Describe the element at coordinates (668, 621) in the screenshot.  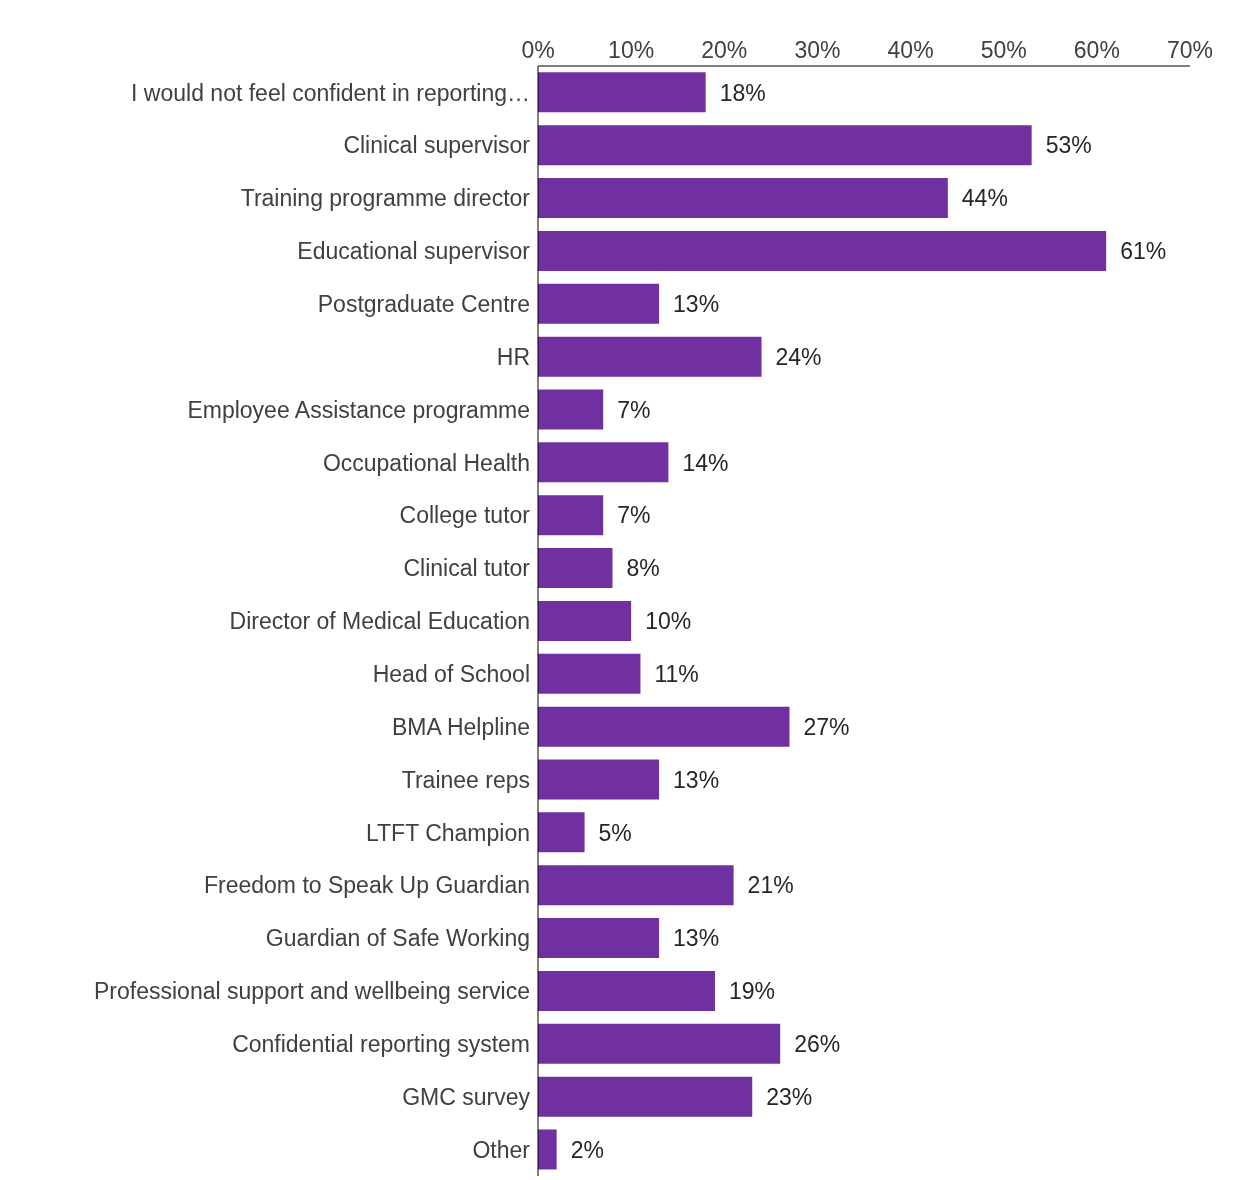
I see `data-label: 10%` at that location.